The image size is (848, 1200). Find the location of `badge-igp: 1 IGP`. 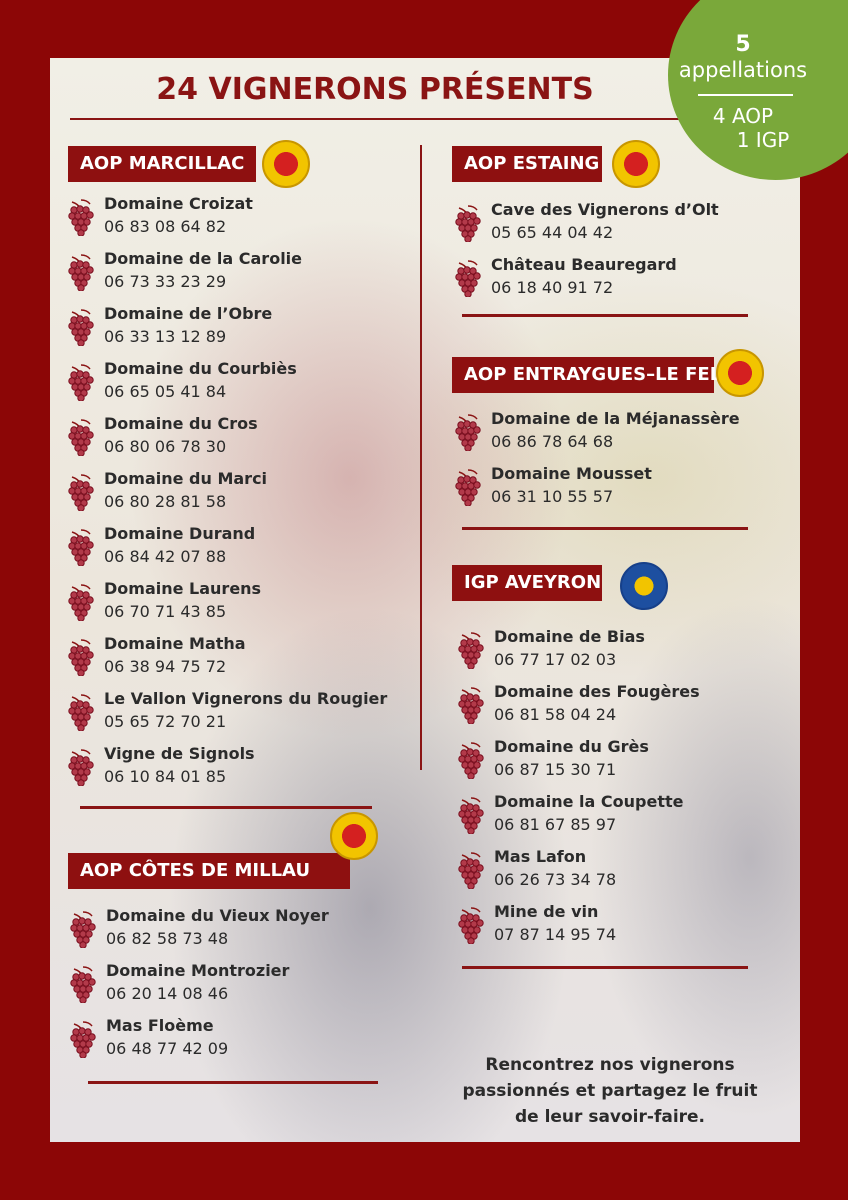

badge-igp: 1 IGP is located at coordinates (763, 140).